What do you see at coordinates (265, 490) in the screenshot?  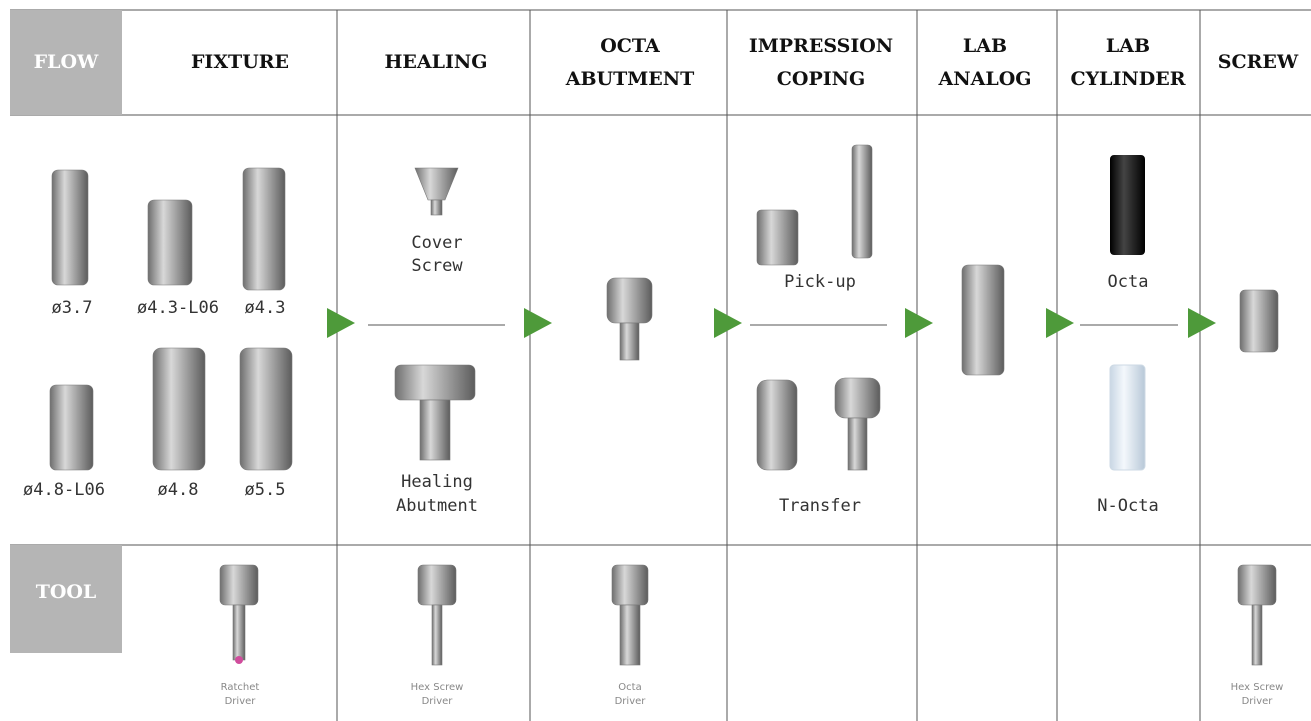 I see `fixture-label: ø5.5` at bounding box center [265, 490].